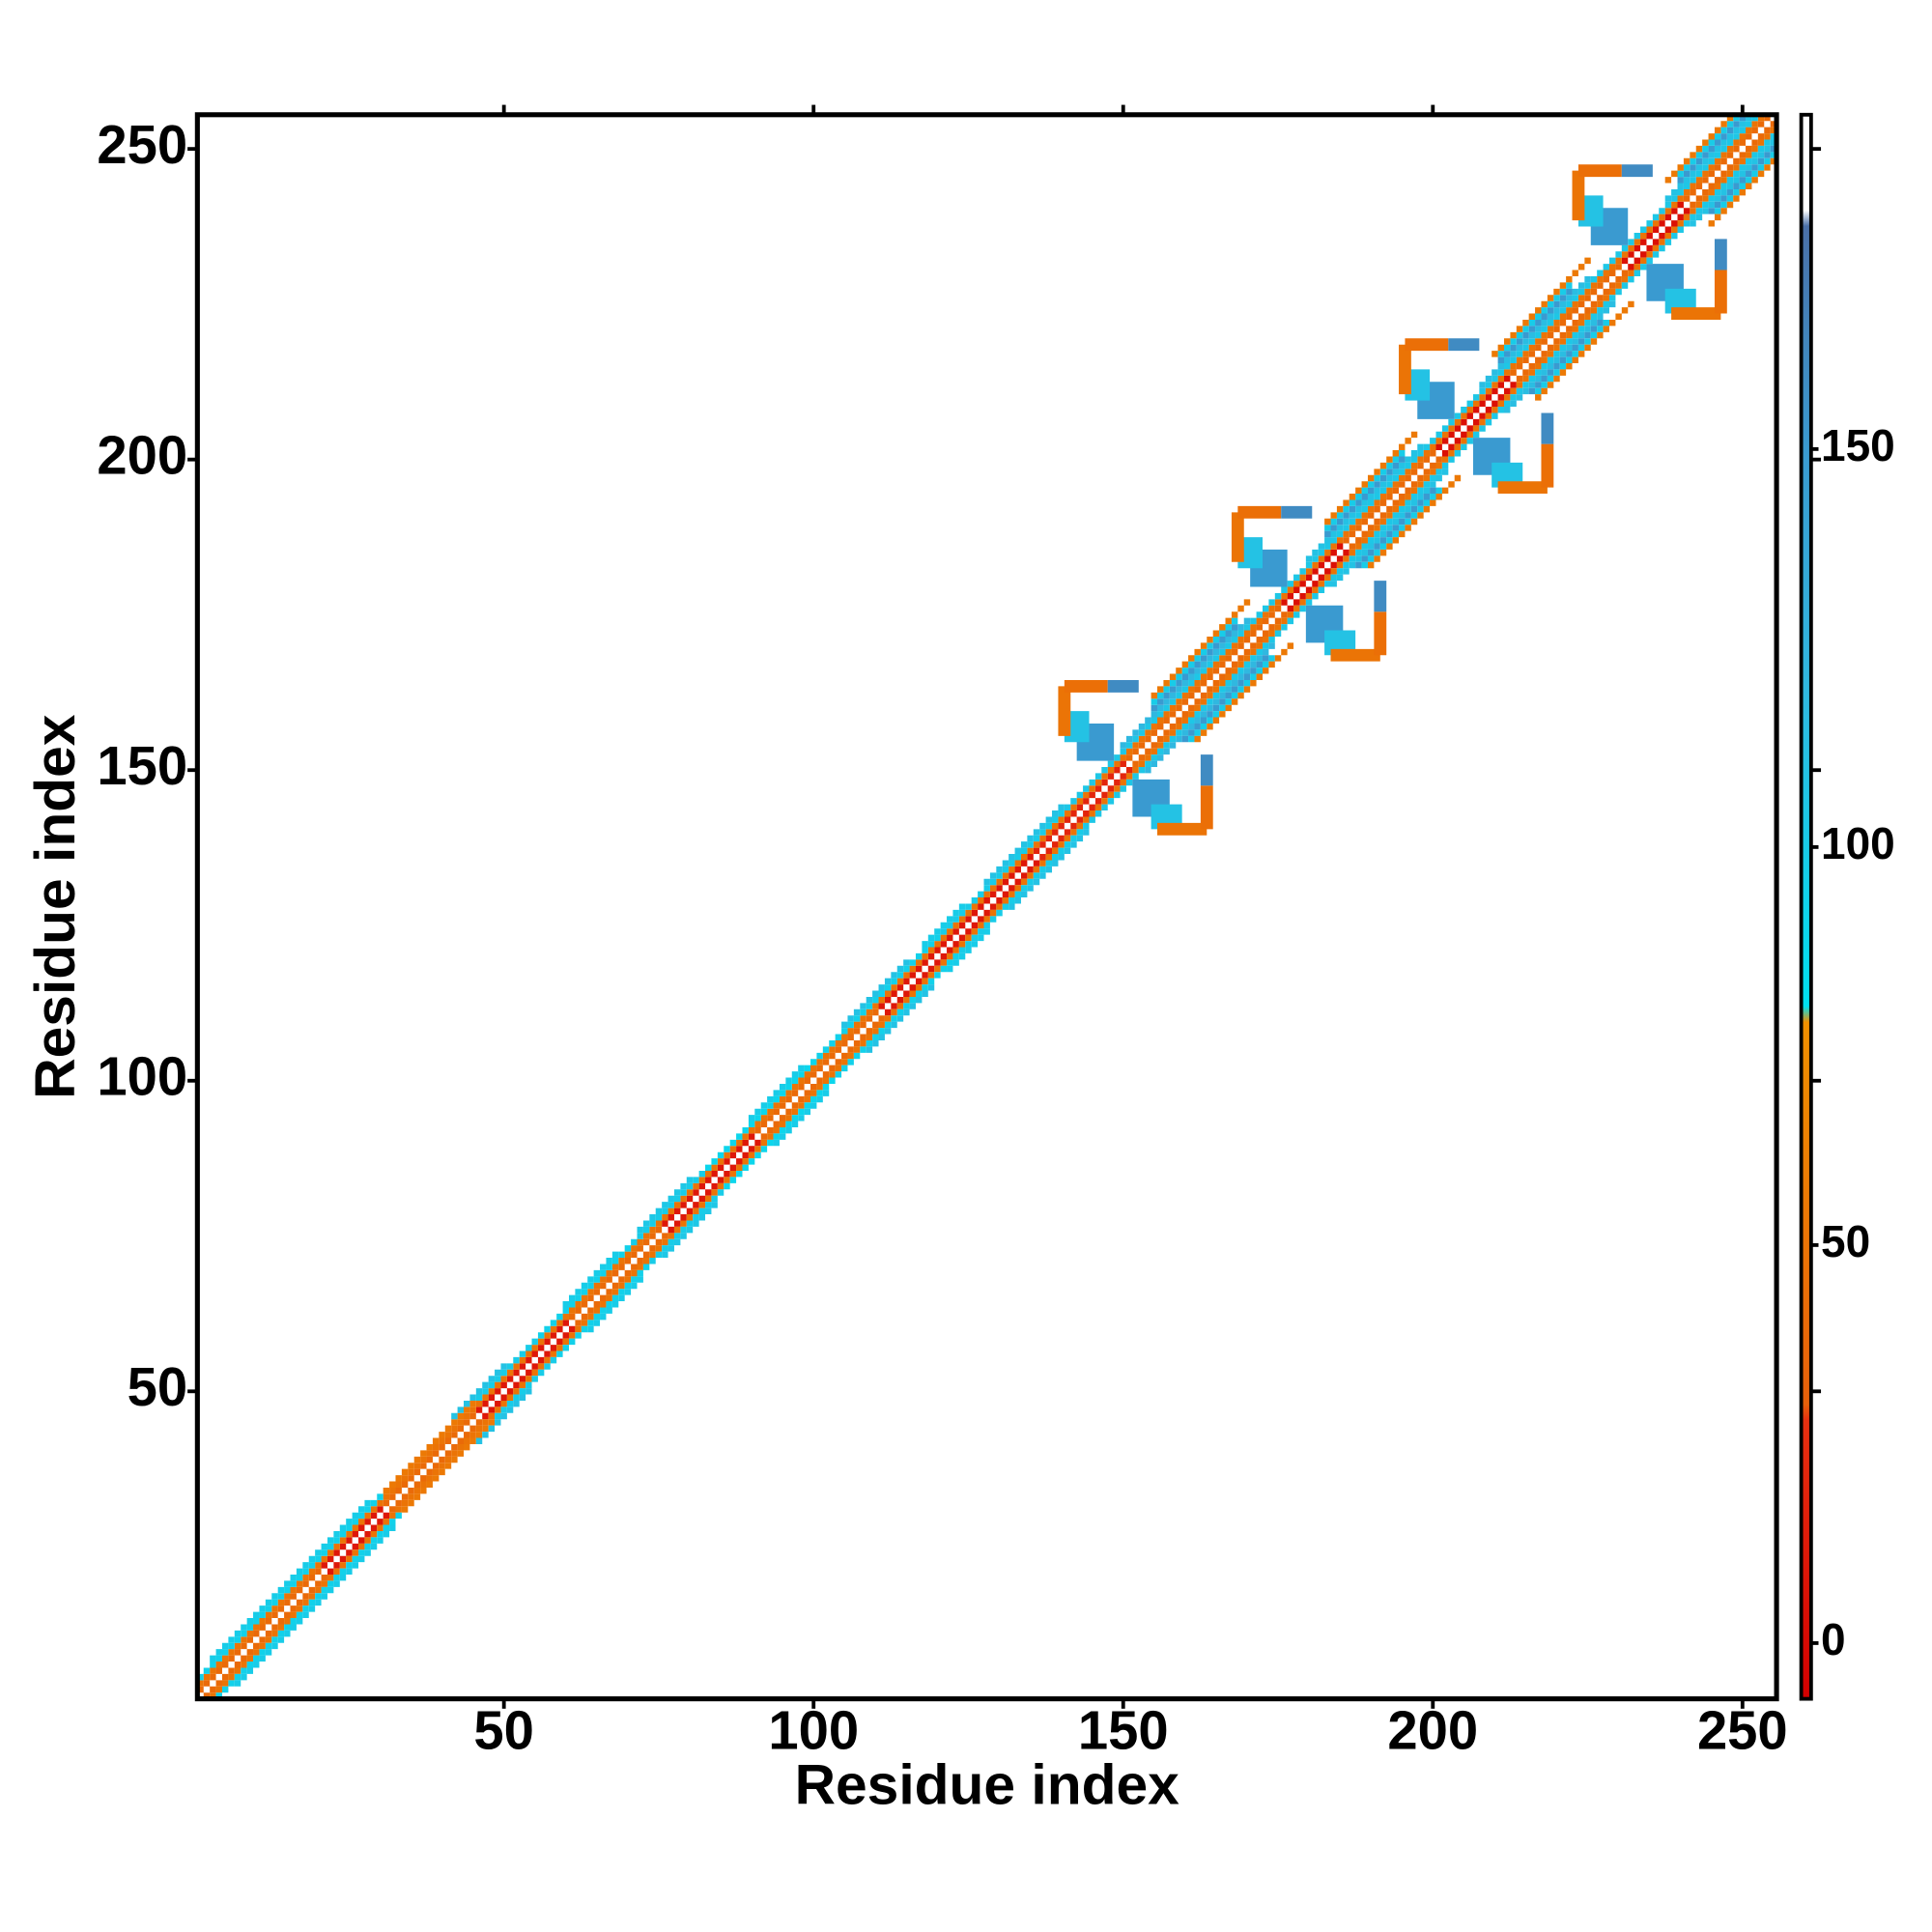 This screenshot has width=1932, height=1932. I want to click on colorbar-tick-label: 50, so click(1845, 1241).